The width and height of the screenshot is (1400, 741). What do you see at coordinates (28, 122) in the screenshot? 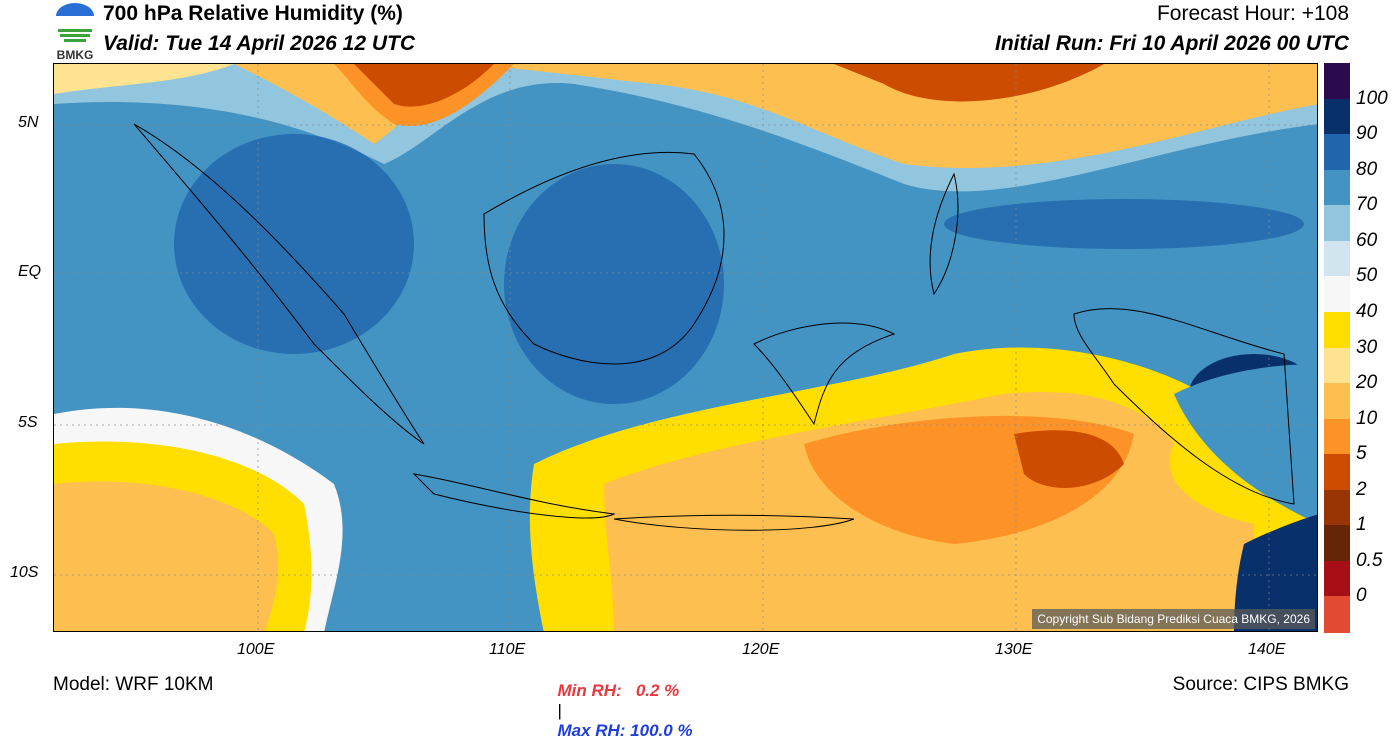
I see `lat-tick-5n: 5N` at bounding box center [28, 122].